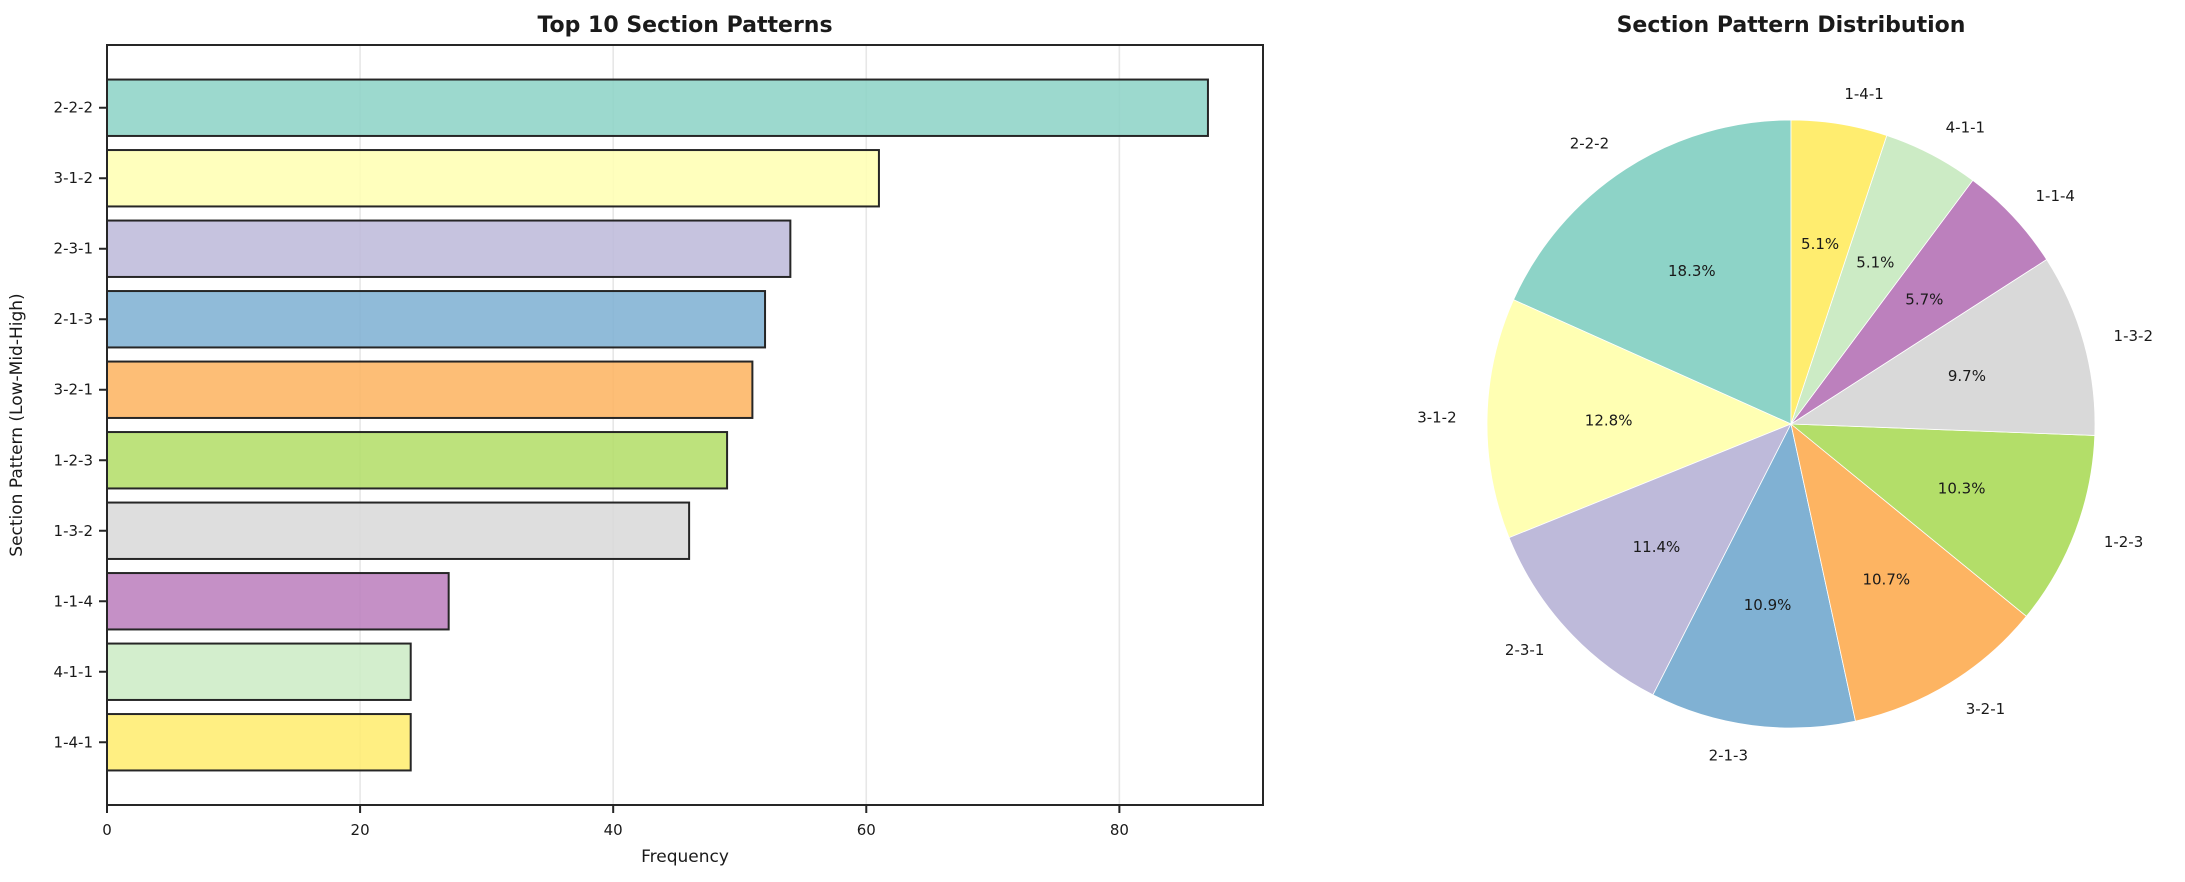 The width and height of the screenshot is (2185, 882). What do you see at coordinates (1962, 488) in the screenshot?
I see `pie-percentage-label: 10.3%` at bounding box center [1962, 488].